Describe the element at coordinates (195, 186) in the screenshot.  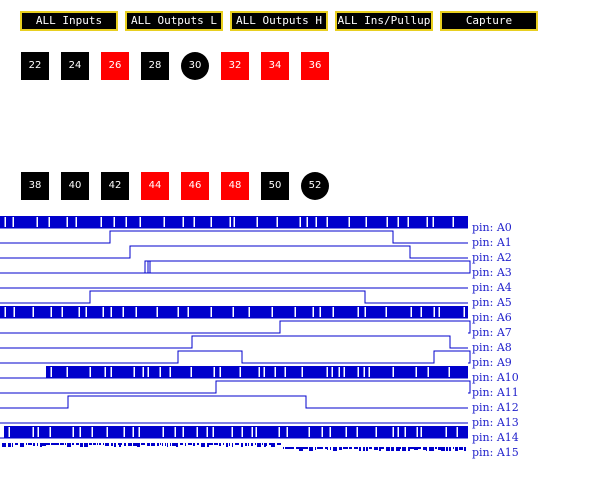
I see `pin-button-46: 46` at that location.